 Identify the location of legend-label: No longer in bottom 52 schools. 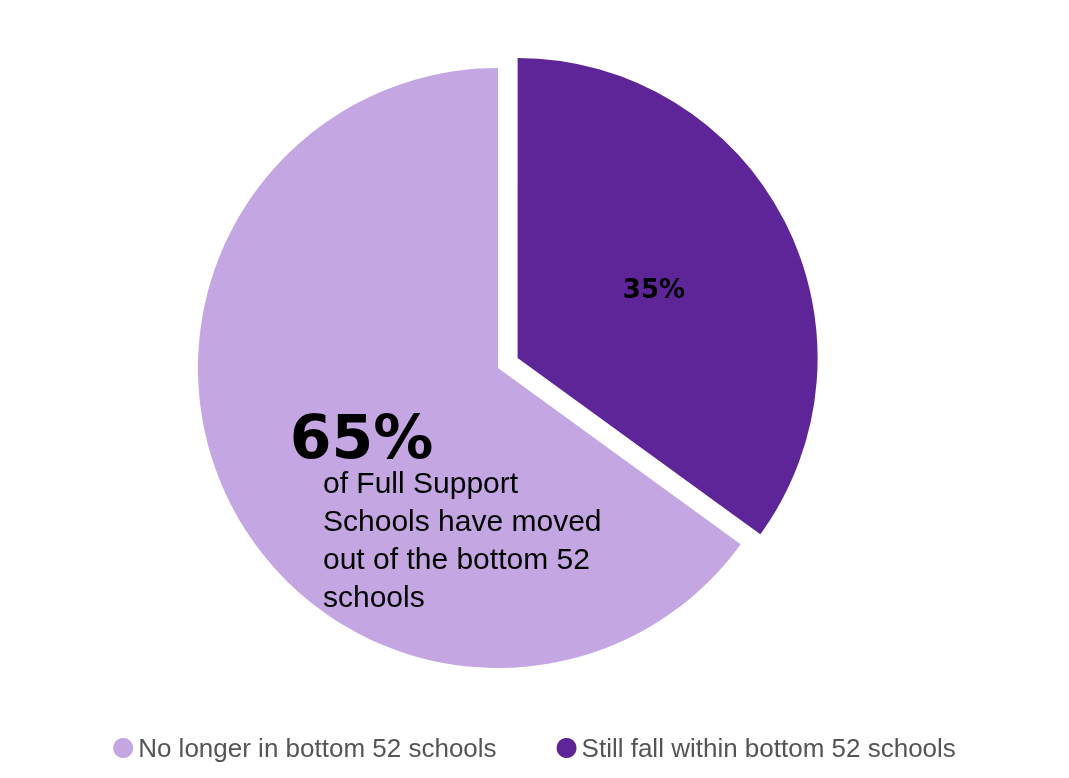
(317, 748).